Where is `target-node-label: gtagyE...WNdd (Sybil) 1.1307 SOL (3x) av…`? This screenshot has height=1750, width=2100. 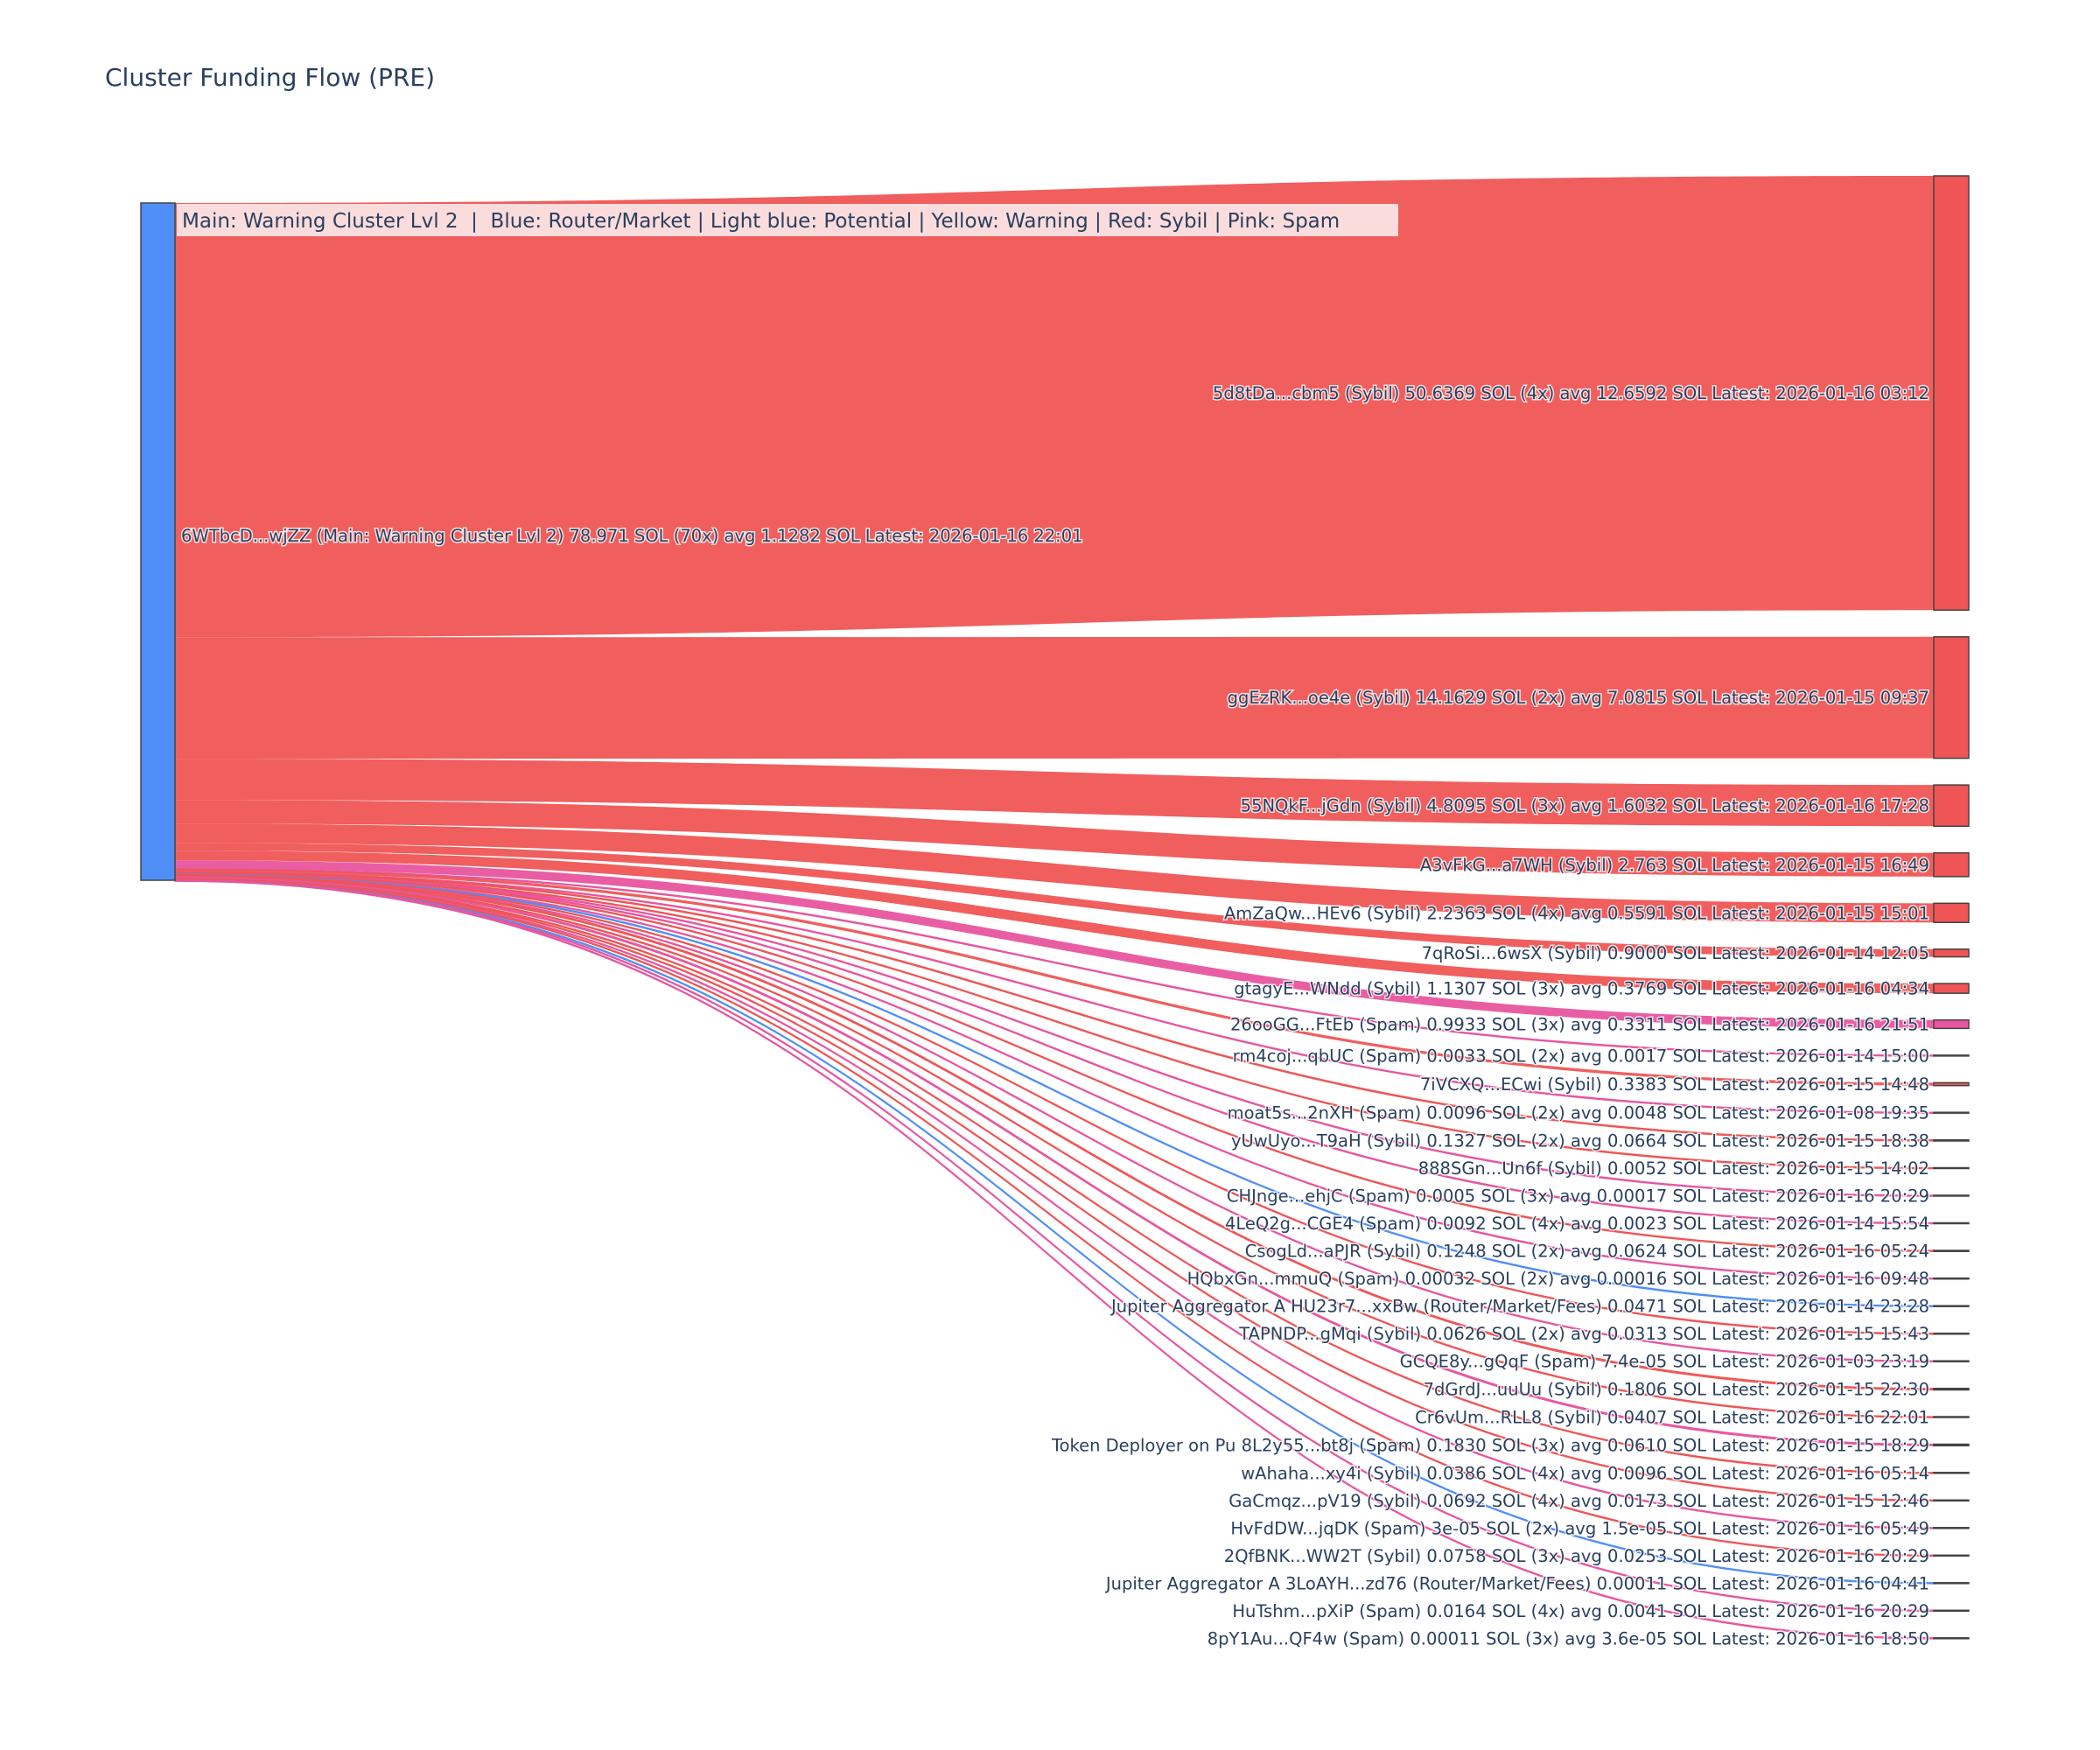
target-node-label: gtagyE...WNdd (Sybil) 1.1307 SOL (3x) av… is located at coordinates (1581, 989).